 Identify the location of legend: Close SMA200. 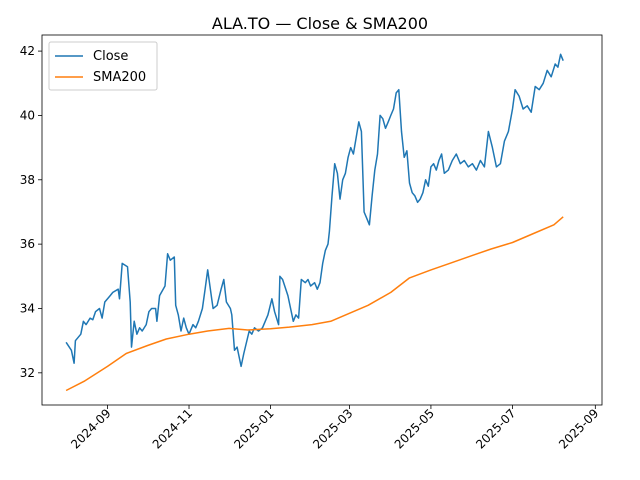
(103, 66).